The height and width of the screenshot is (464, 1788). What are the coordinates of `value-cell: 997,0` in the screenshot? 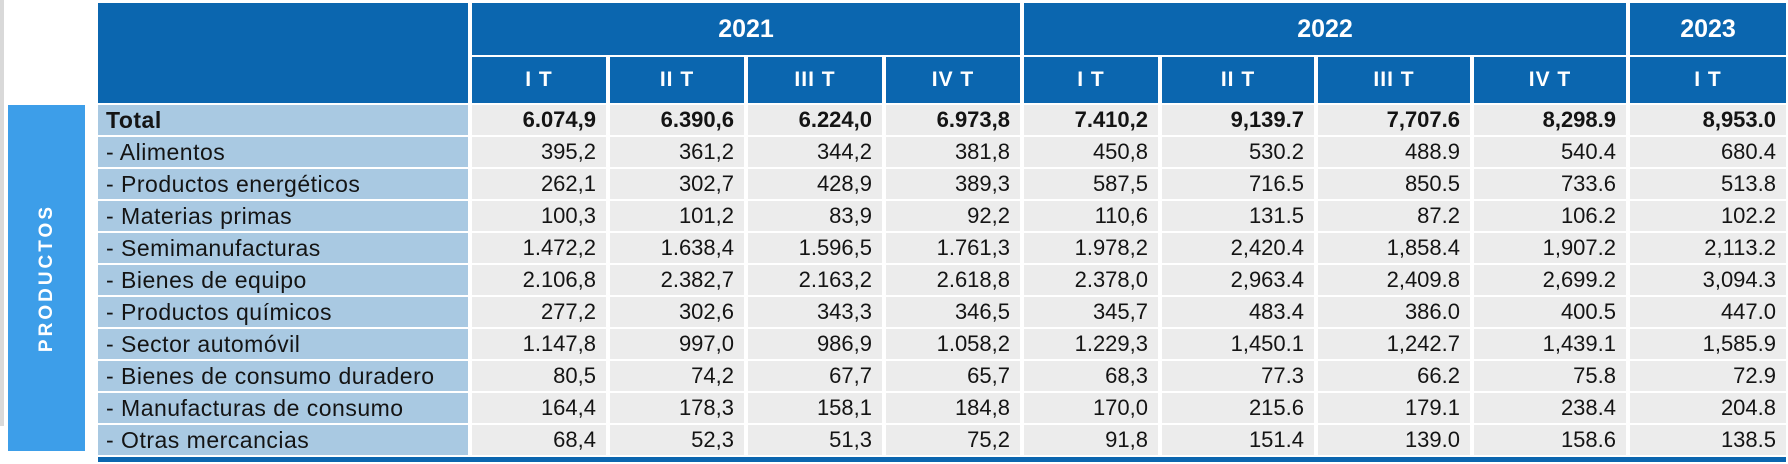 It's located at (677, 344).